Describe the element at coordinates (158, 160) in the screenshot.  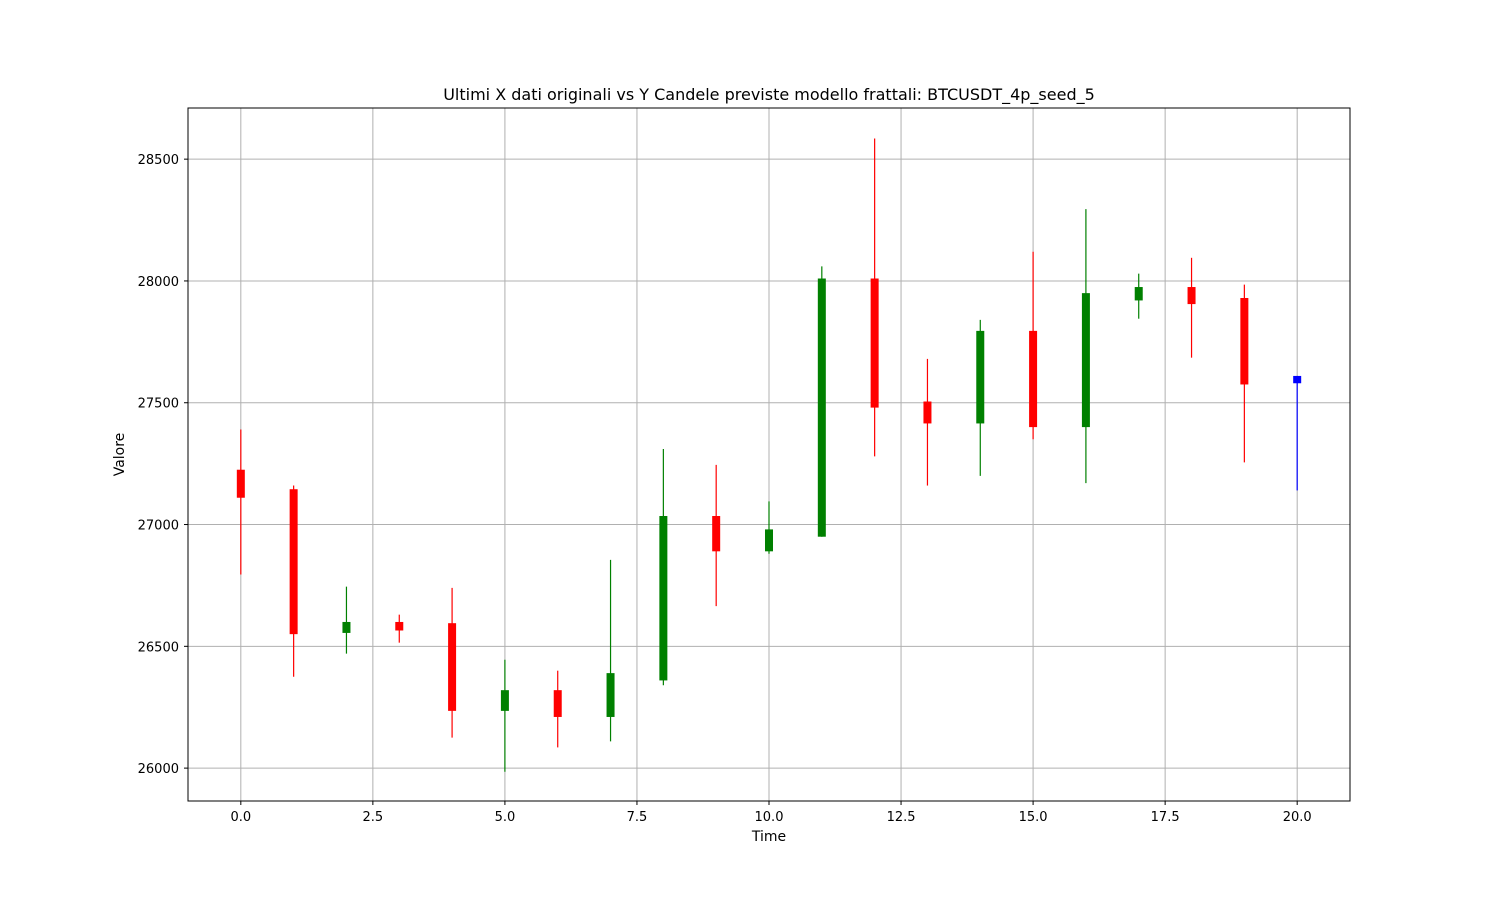
I see `y-tick-label: 28500` at that location.